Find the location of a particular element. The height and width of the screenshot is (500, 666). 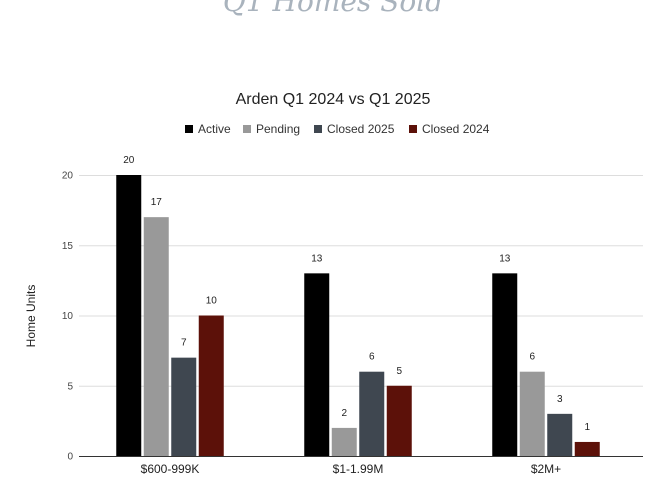

y-tick-label: 5 is located at coordinates (70, 386).